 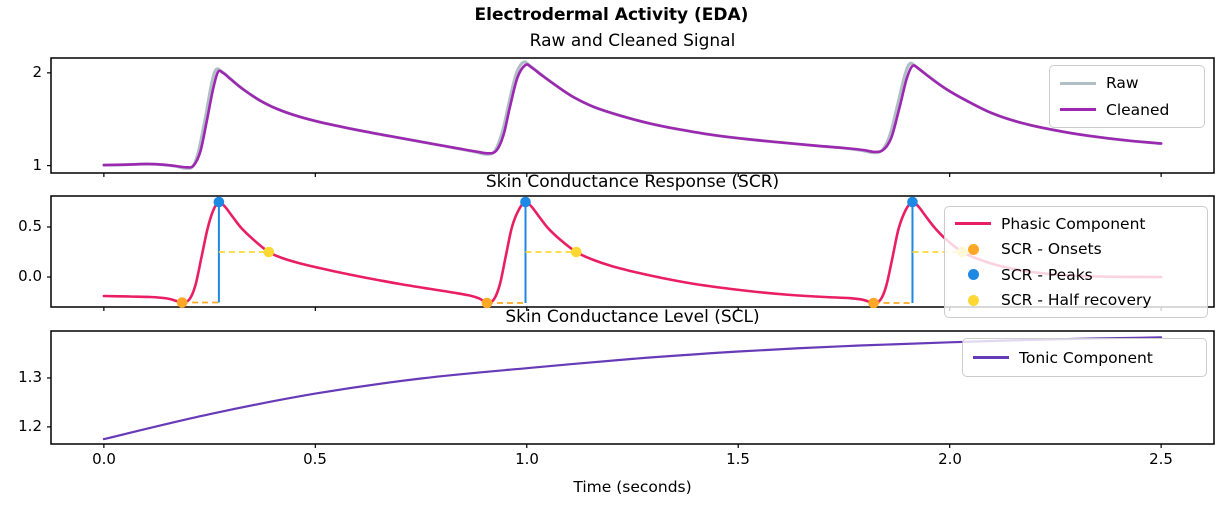 What do you see at coordinates (315, 459) in the screenshot?
I see `x-tick-label-1: 0.5` at bounding box center [315, 459].